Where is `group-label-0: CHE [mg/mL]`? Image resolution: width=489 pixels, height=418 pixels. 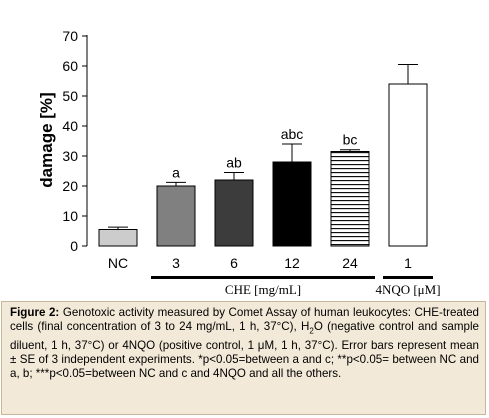 group-label-0: CHE [mg/mL] is located at coordinates (263, 289).